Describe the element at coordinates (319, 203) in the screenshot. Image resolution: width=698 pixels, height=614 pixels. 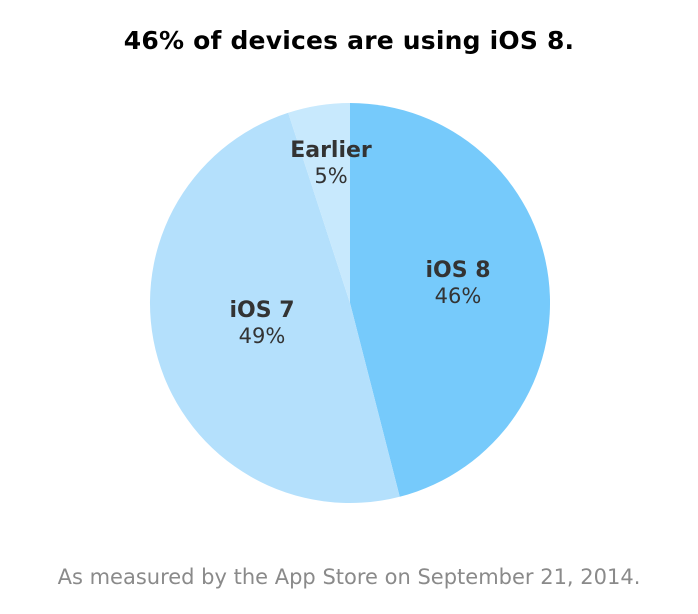
I see `pie-slice-earlier` at that location.